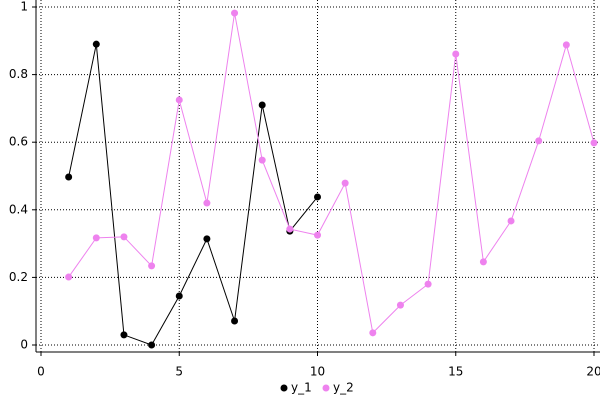 The height and width of the screenshot is (400, 600). What do you see at coordinates (455, 372) in the screenshot?
I see `x-tick-label: 15` at bounding box center [455, 372].